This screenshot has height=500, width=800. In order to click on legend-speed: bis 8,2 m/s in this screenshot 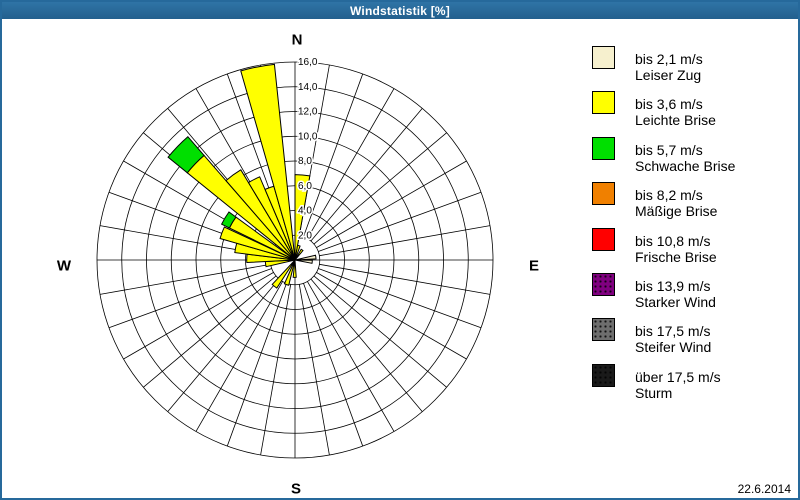, I will do `click(669, 195)`.